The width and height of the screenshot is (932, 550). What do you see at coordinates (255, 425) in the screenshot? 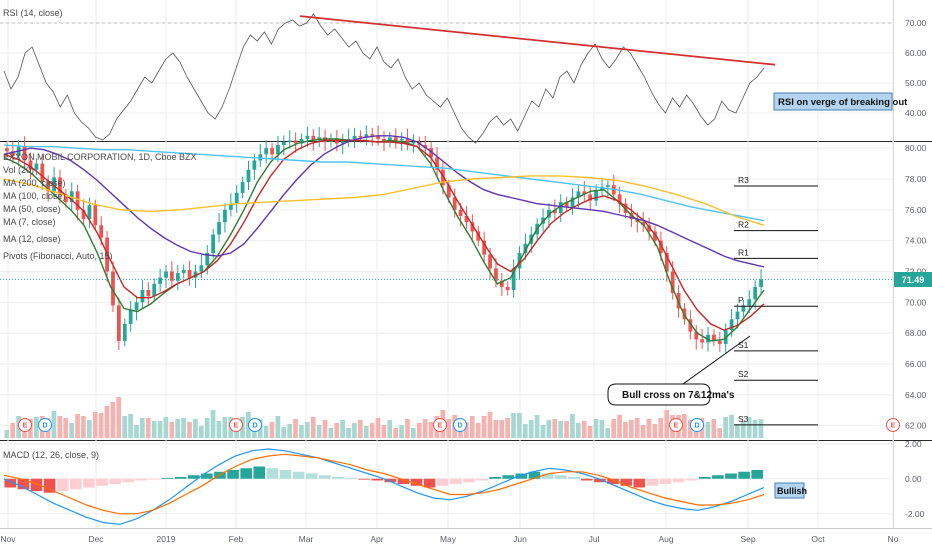
I see `event-marker` at bounding box center [255, 425].